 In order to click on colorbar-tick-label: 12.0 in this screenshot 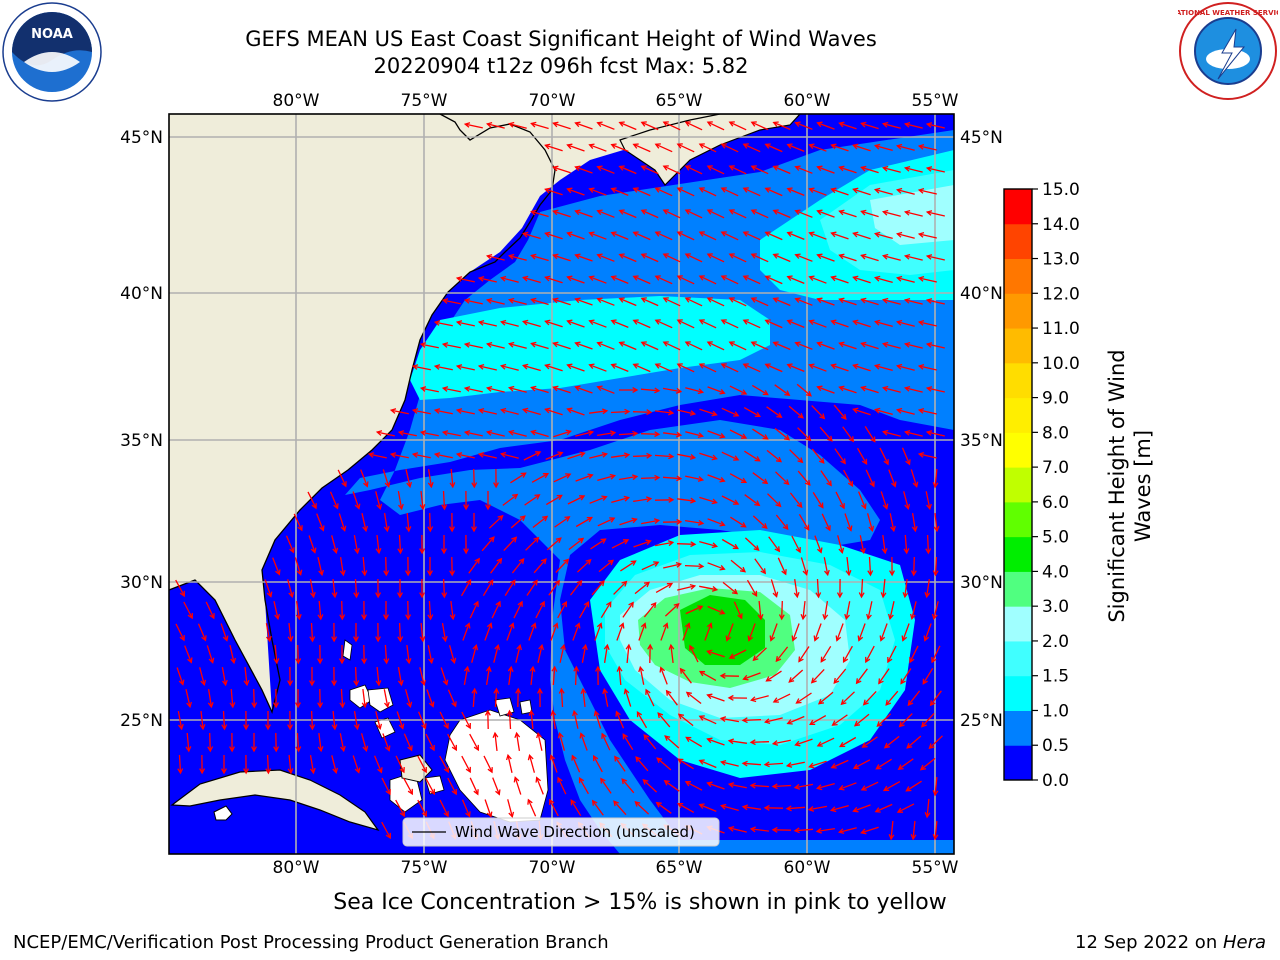, I will do `click(1061, 294)`.